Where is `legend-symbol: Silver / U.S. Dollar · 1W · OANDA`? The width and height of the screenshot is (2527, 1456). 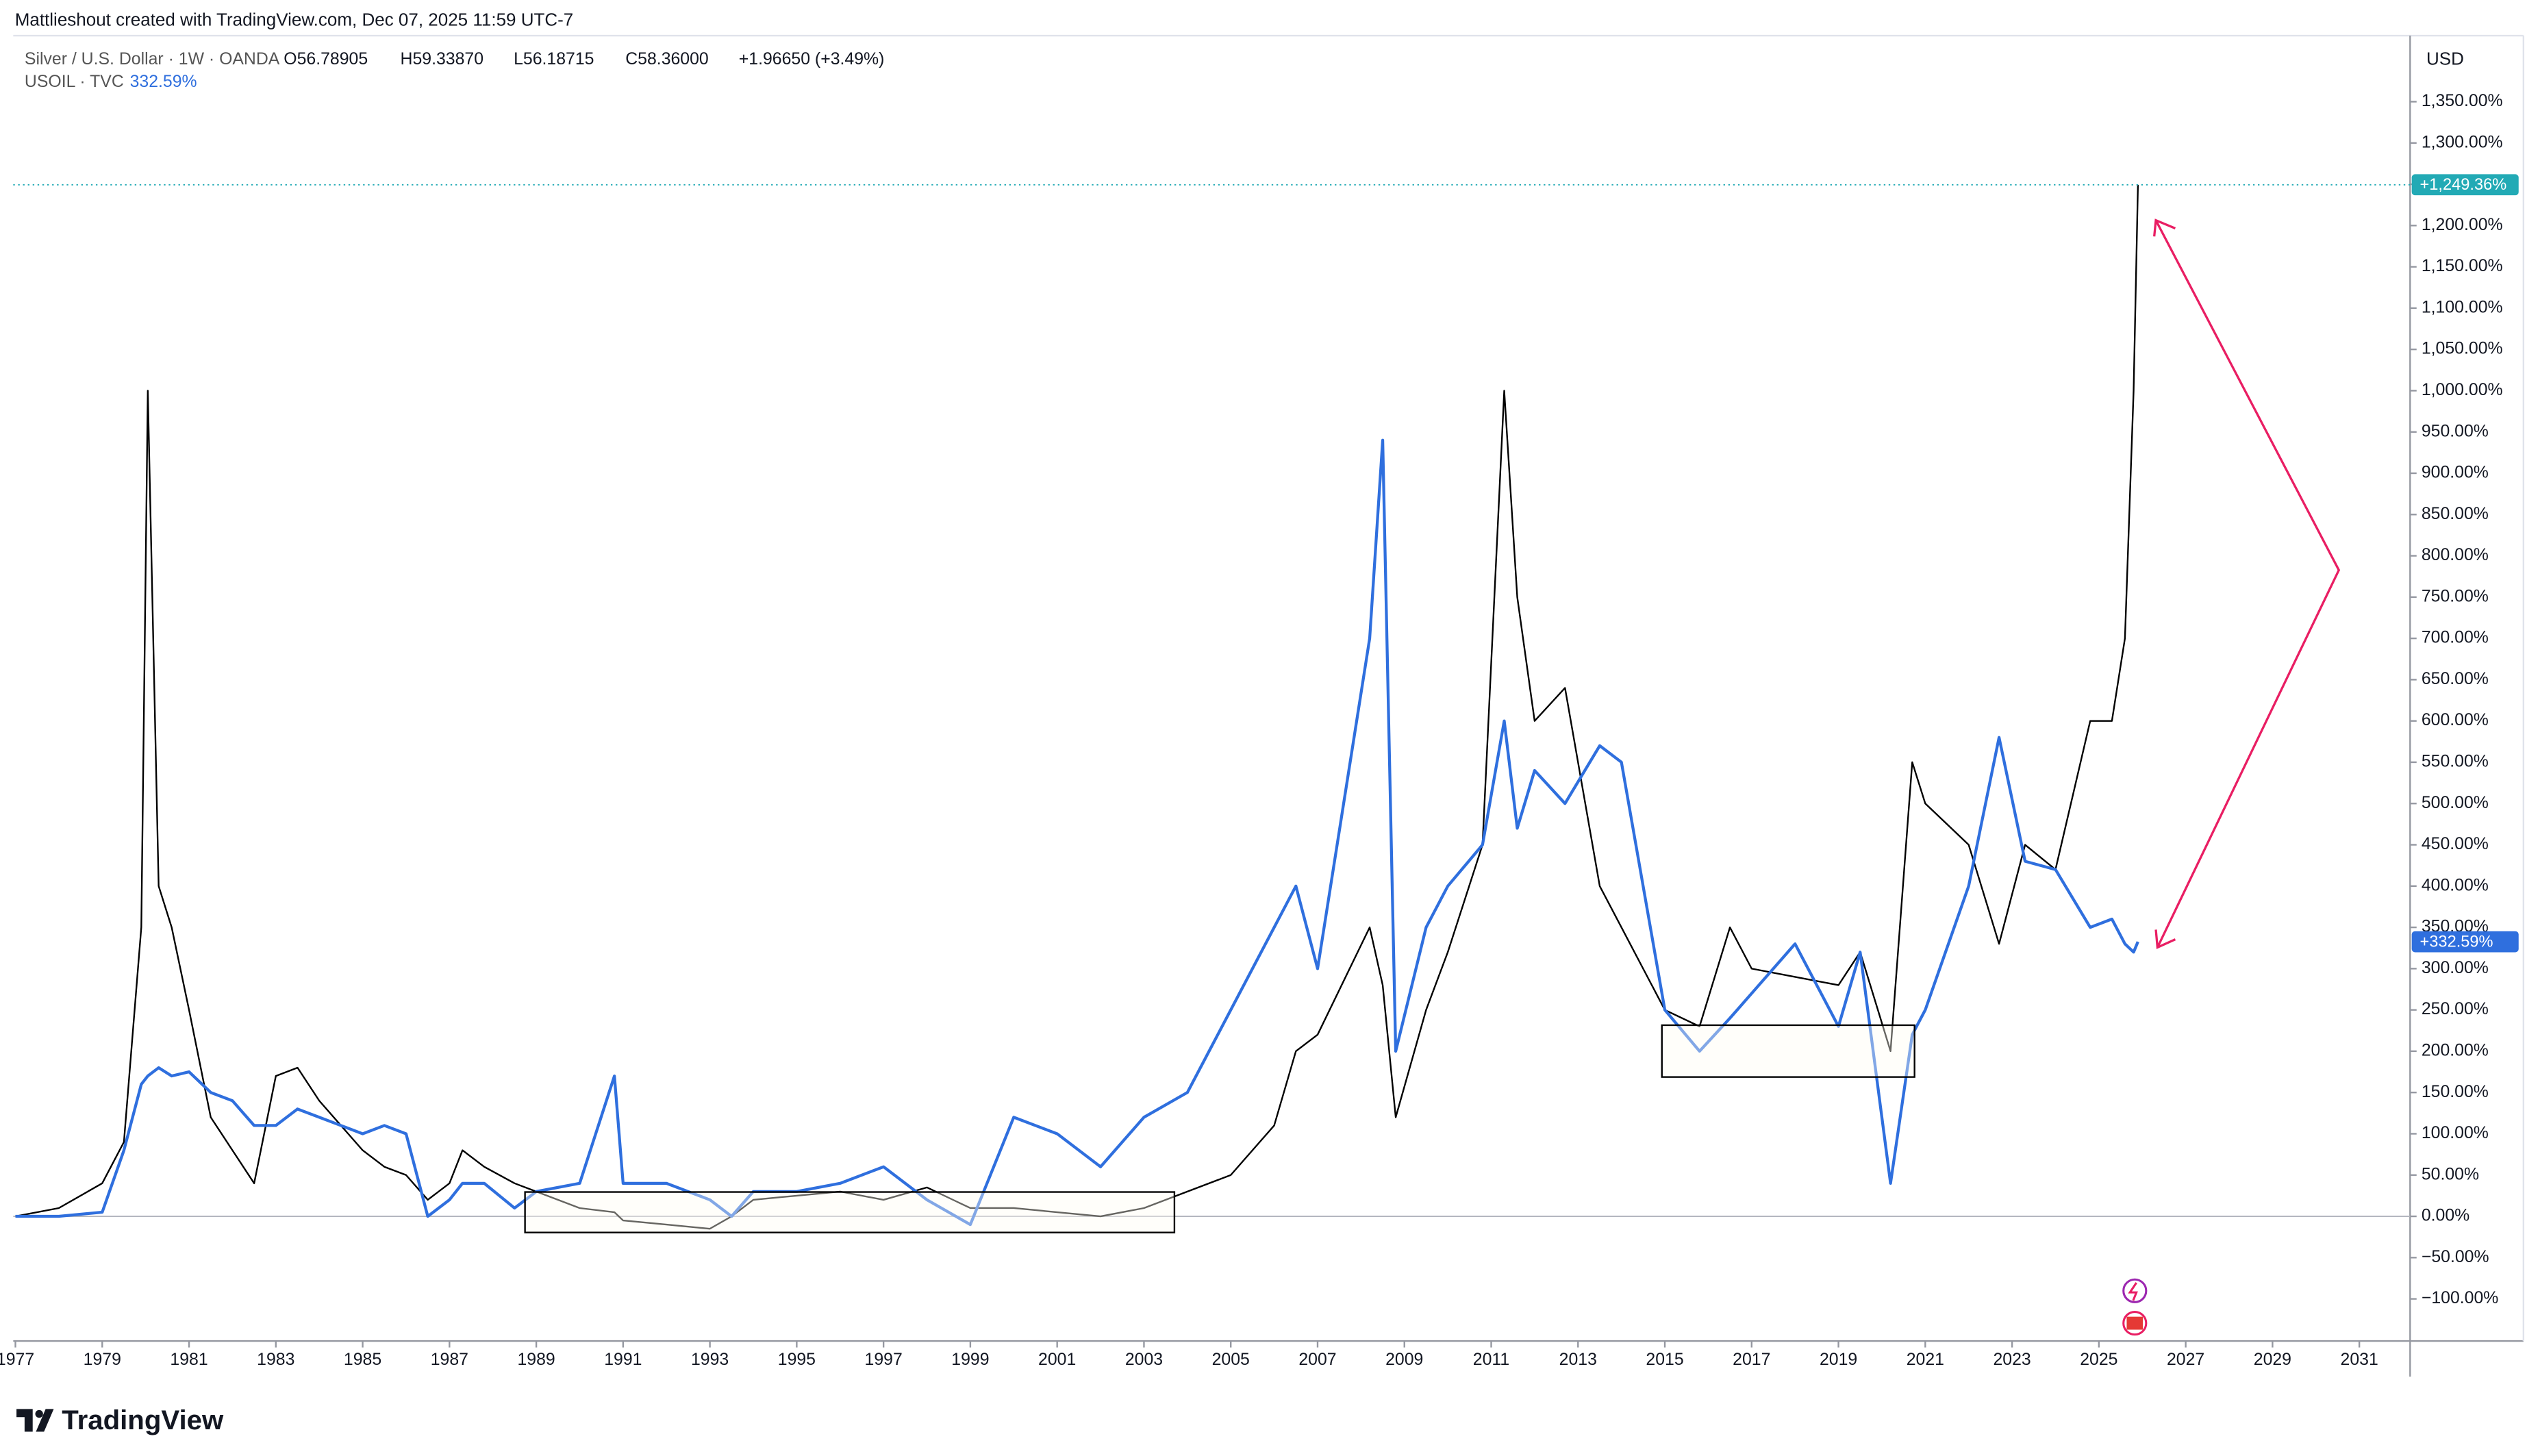 legend-symbol: Silver / U.S. Dollar · 1W · OANDA is located at coordinates (152, 59).